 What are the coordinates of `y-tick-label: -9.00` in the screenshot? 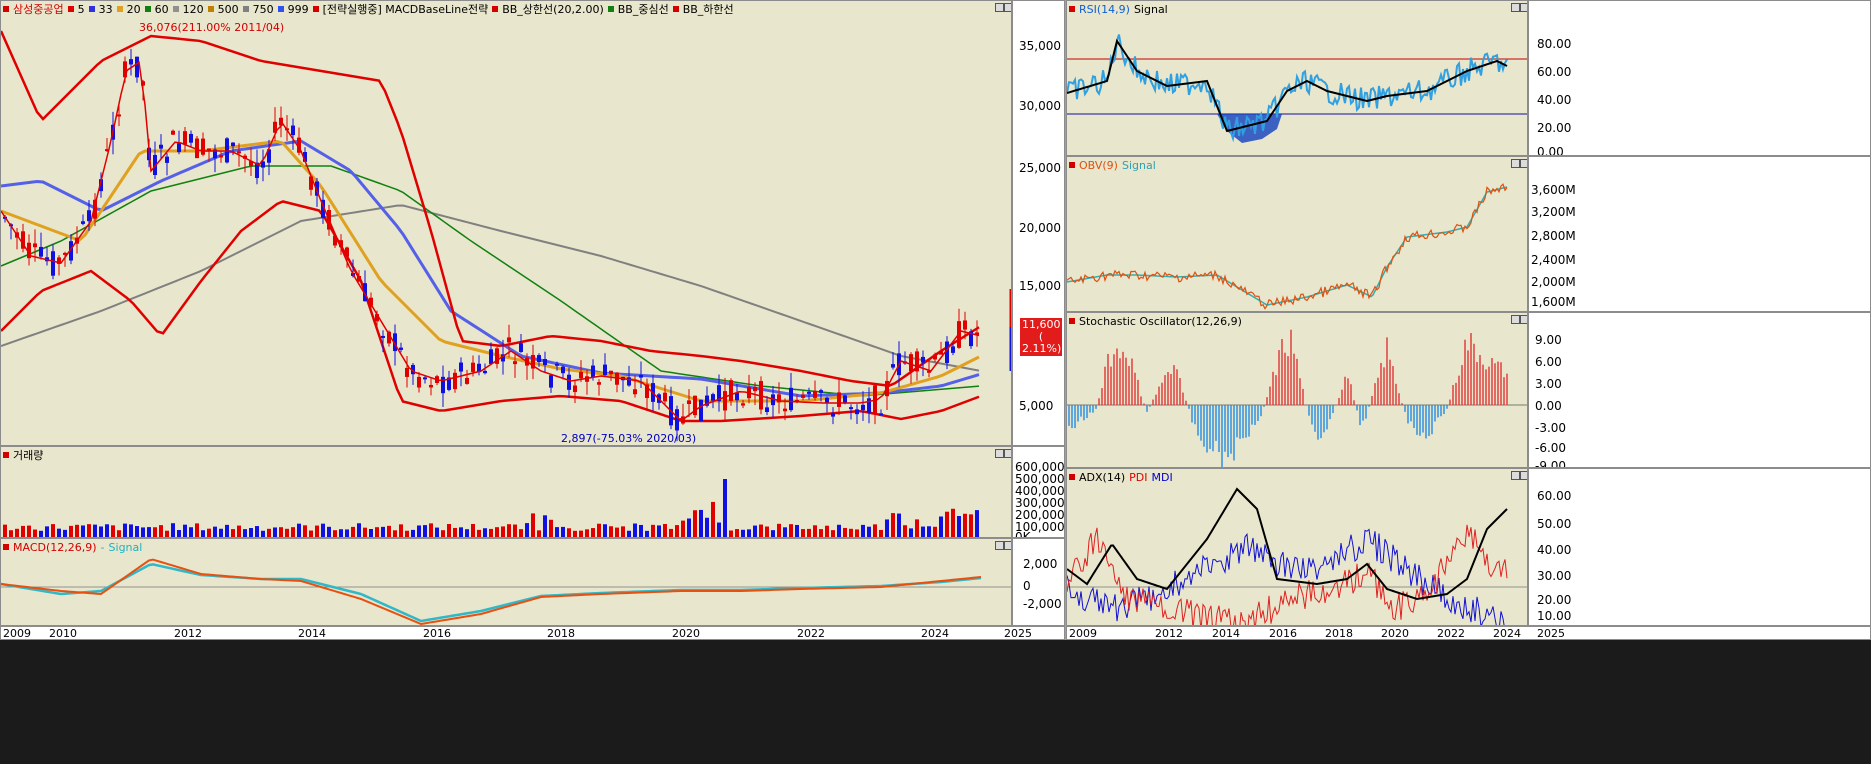 It's located at (1551, 463).